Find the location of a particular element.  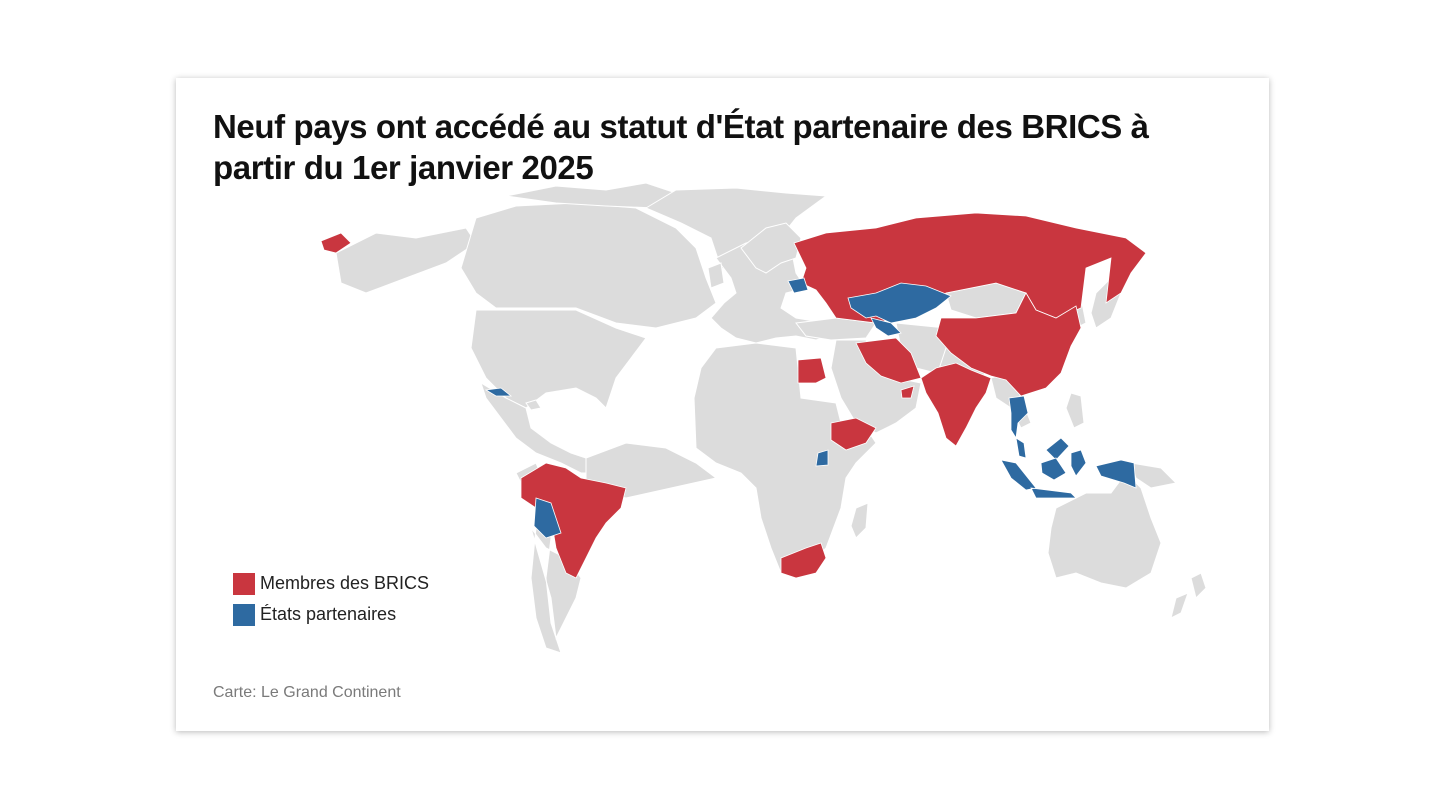

country-south-africa is located at coordinates (803, 560).